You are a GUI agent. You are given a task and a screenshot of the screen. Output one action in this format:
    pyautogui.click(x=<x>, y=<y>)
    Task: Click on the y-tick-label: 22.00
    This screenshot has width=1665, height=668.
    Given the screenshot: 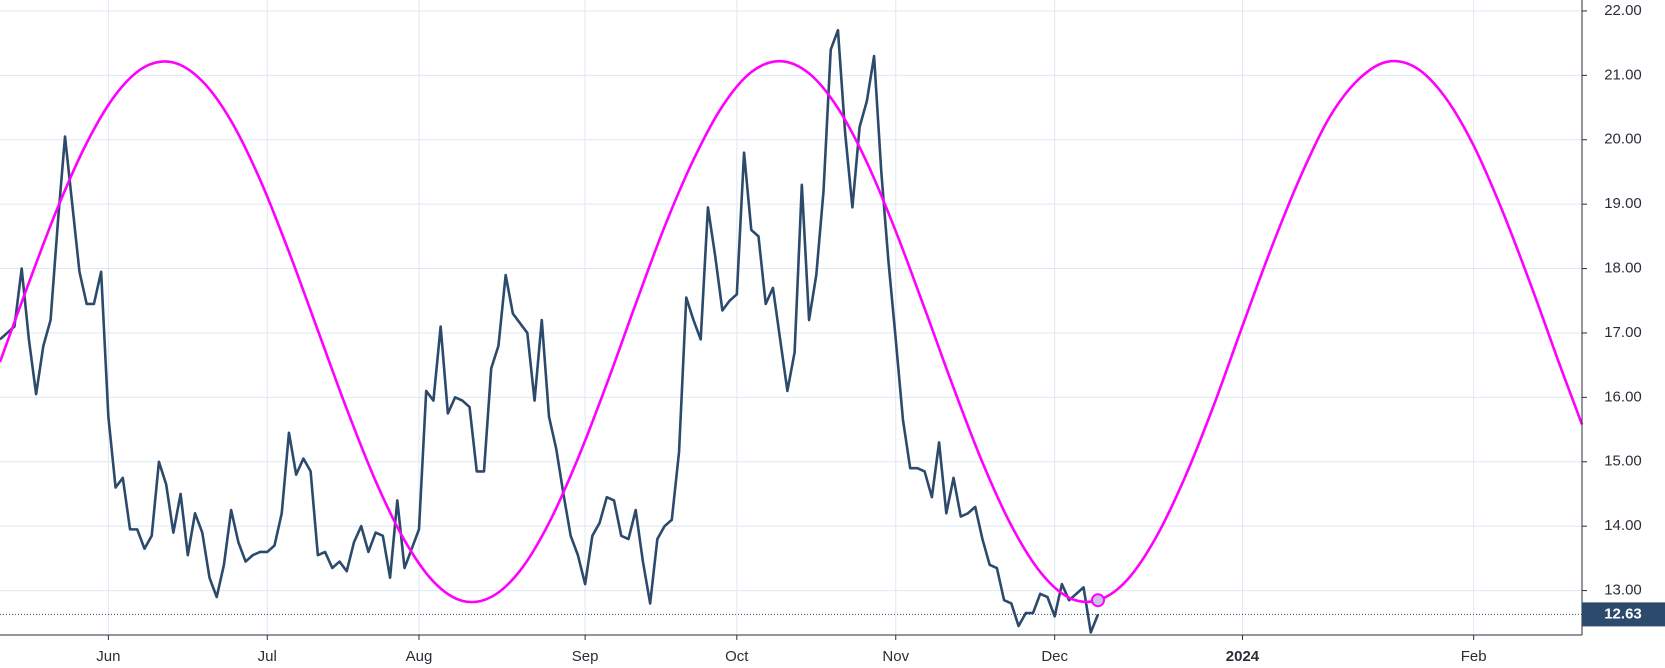 What is the action you would take?
    pyautogui.click(x=1623, y=10)
    